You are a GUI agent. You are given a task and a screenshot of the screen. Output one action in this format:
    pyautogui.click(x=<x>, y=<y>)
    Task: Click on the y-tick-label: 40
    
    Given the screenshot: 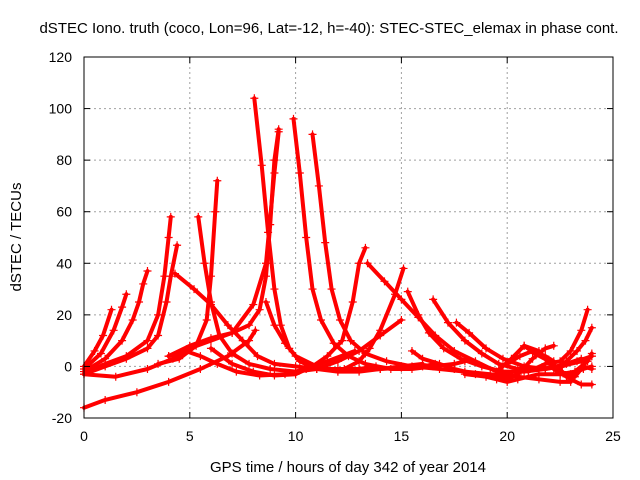 What is the action you would take?
    pyautogui.click(x=64, y=263)
    